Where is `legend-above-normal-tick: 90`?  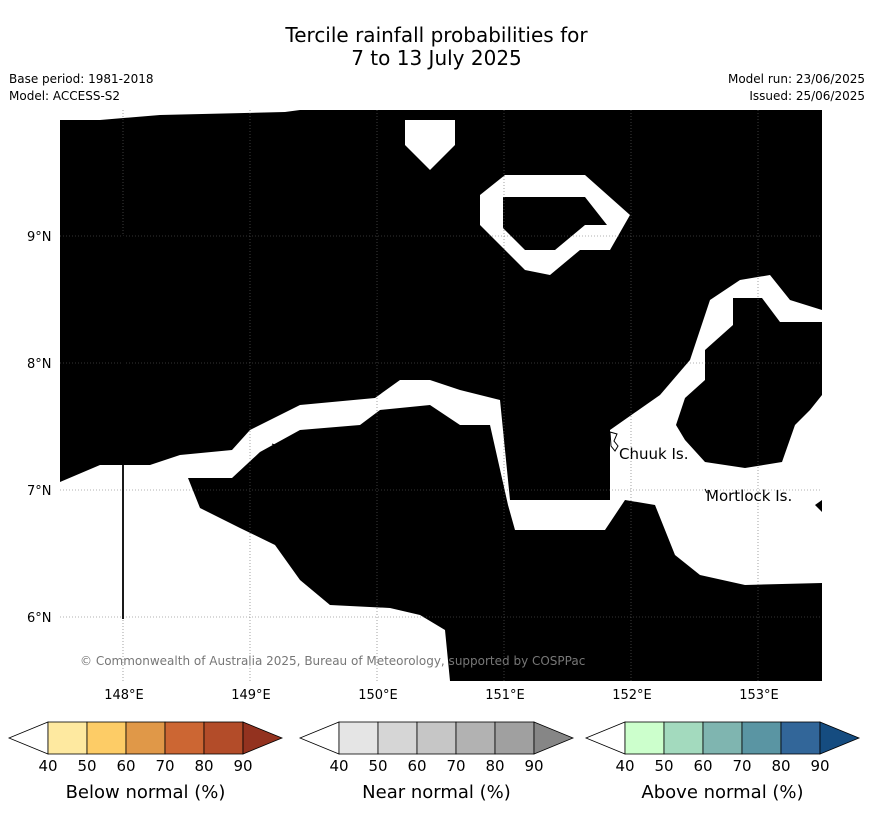
legend-above-normal-tick: 90 is located at coordinates (819, 766).